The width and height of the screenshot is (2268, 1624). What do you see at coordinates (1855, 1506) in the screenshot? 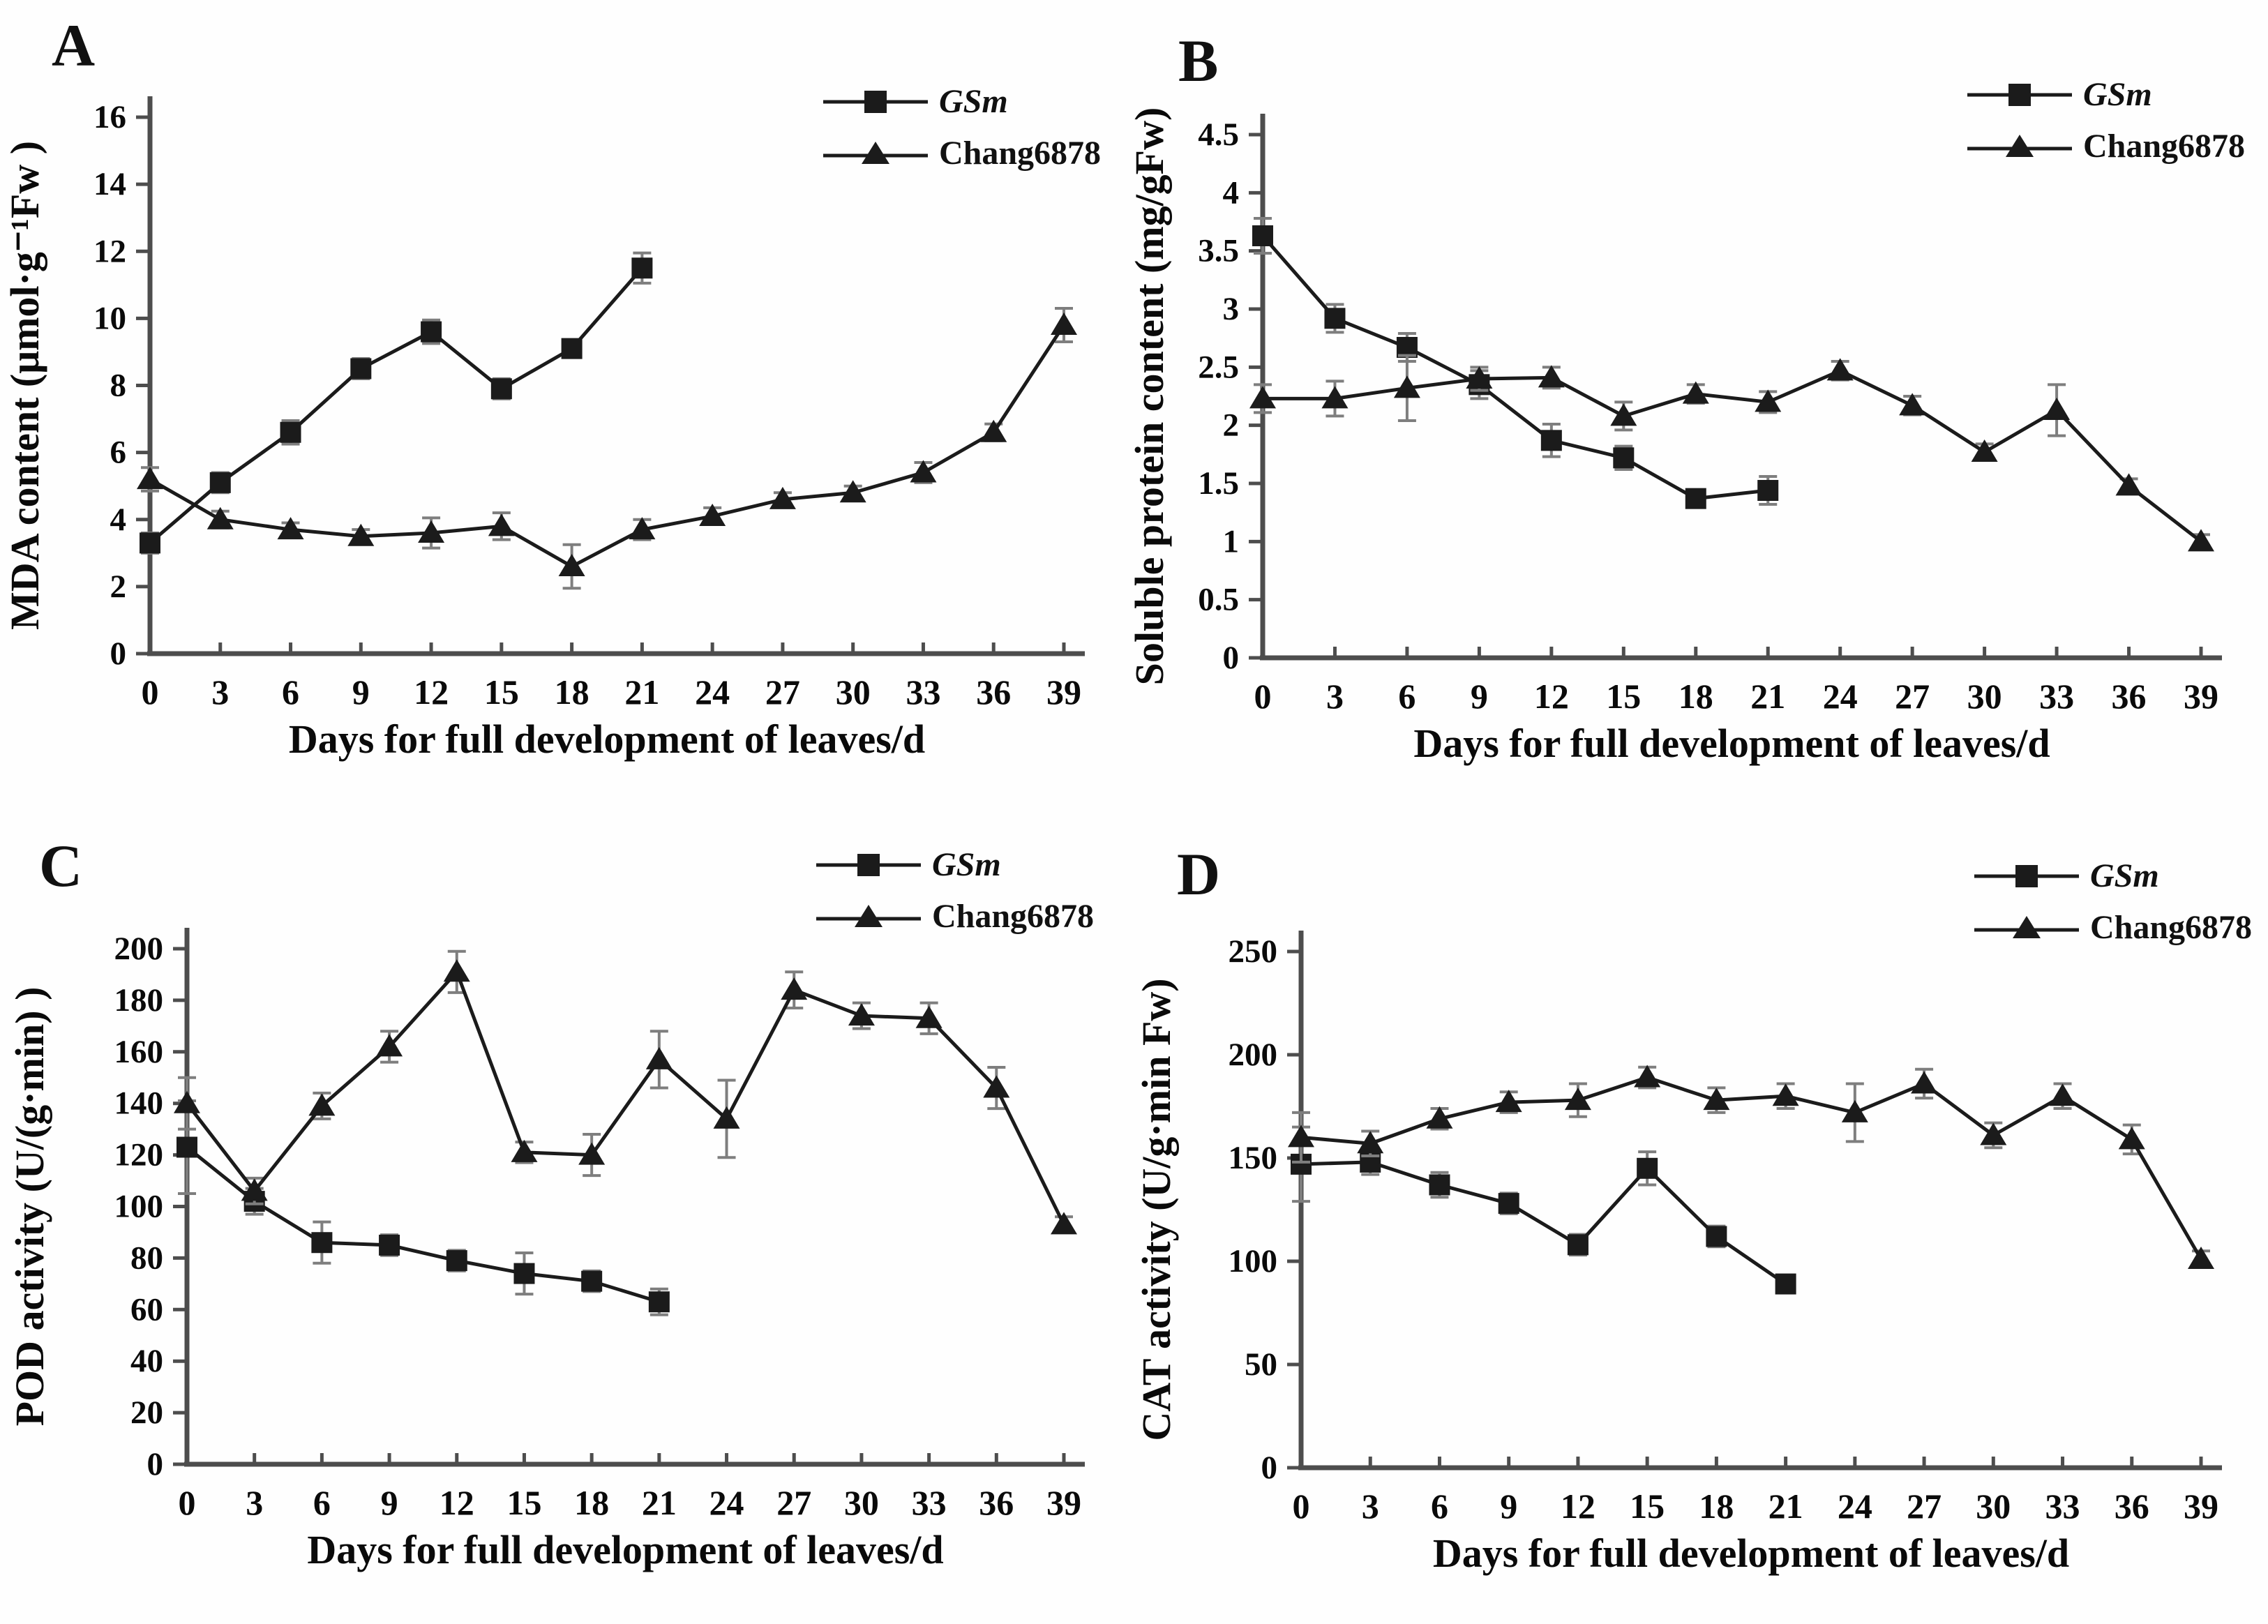
I see `x-tick-label: 24` at bounding box center [1855, 1506].